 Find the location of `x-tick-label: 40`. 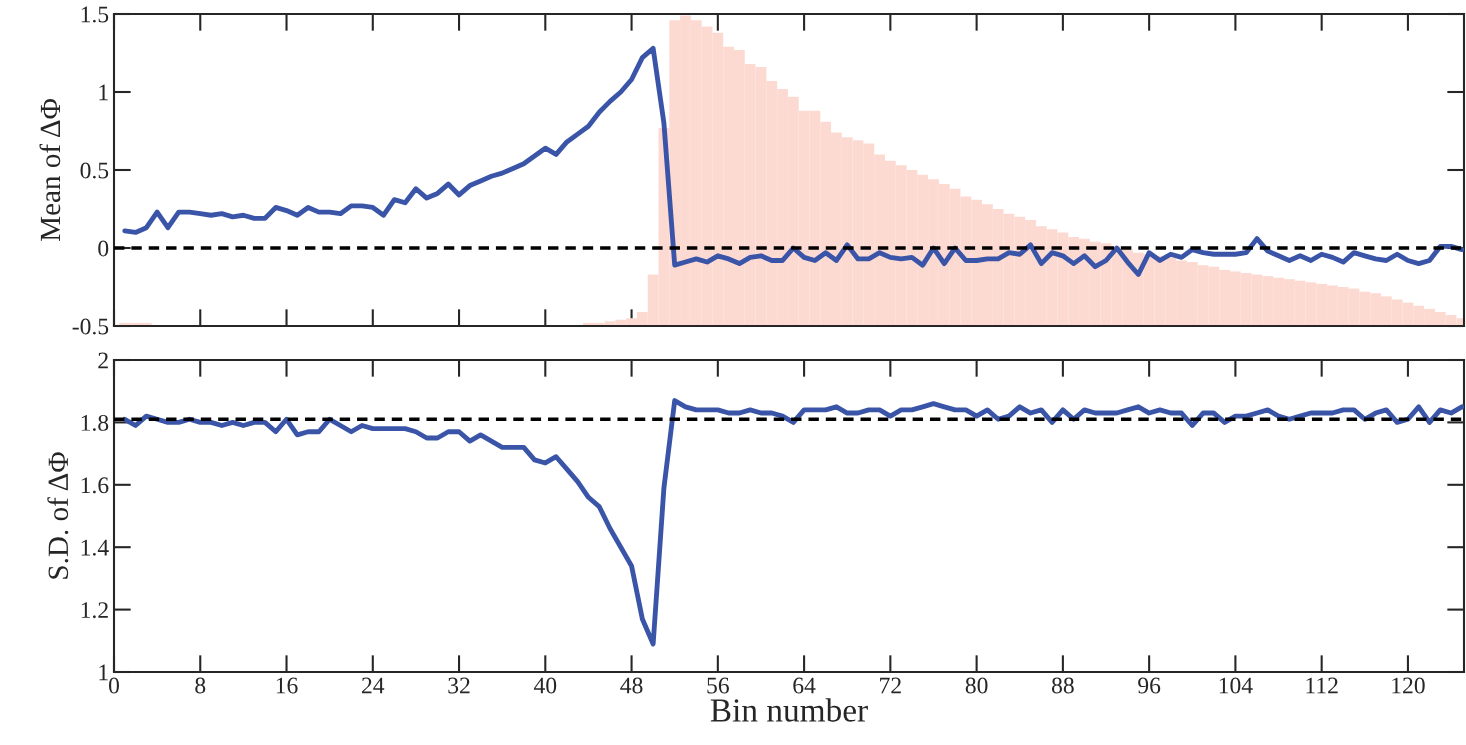

x-tick-label: 40 is located at coordinates (545, 685).